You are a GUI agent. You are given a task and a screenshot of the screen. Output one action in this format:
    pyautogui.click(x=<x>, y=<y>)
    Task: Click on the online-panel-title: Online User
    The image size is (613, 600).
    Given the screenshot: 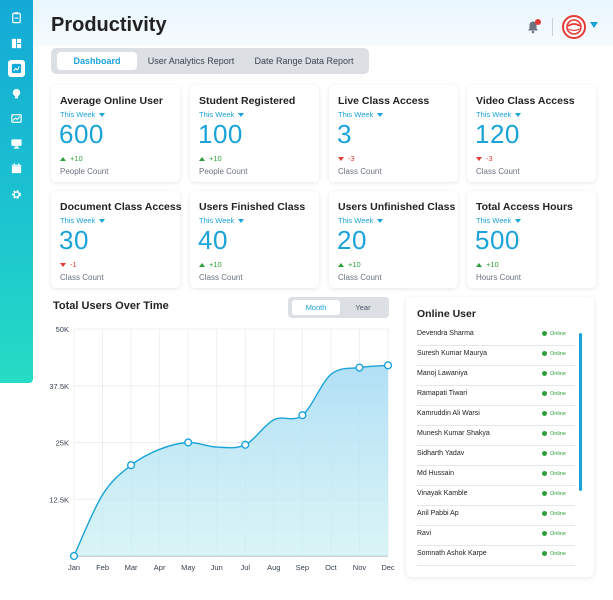 What is the action you would take?
    pyautogui.click(x=446, y=314)
    